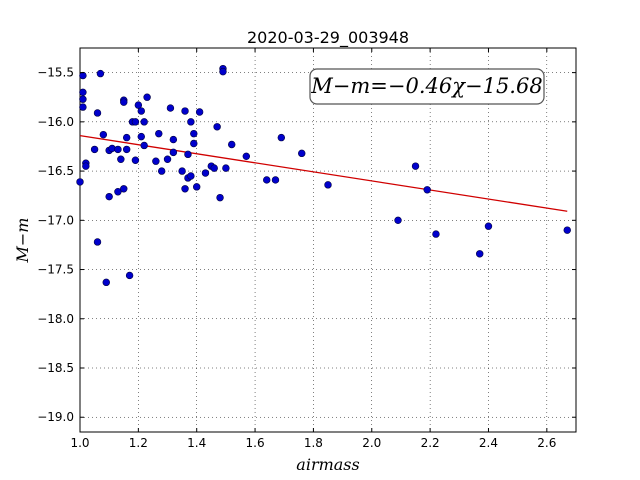 The image size is (640, 480). What do you see at coordinates (55, 417) in the screenshot?
I see `y-tick-label: −19.0` at bounding box center [55, 417].